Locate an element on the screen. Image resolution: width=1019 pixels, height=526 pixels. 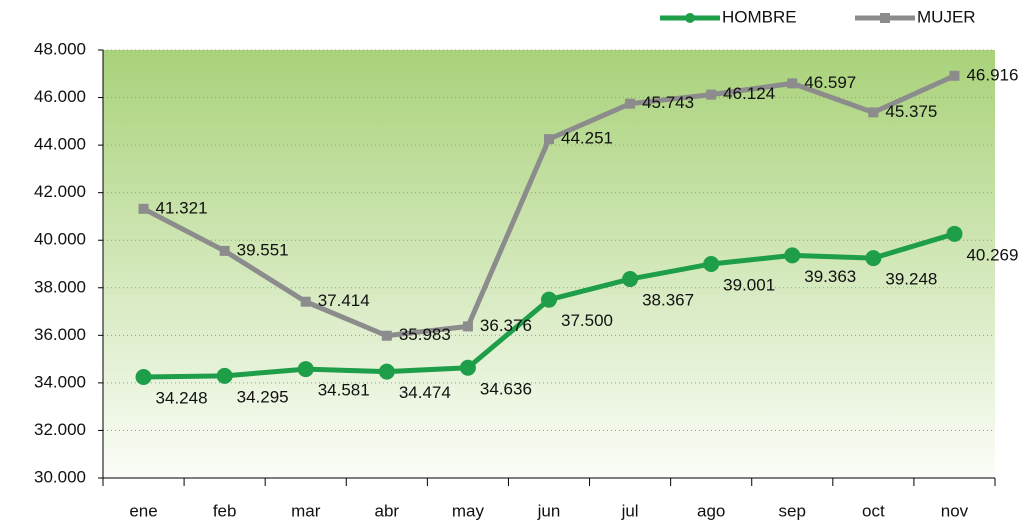
x-tick-label: ene is located at coordinates (143, 510).